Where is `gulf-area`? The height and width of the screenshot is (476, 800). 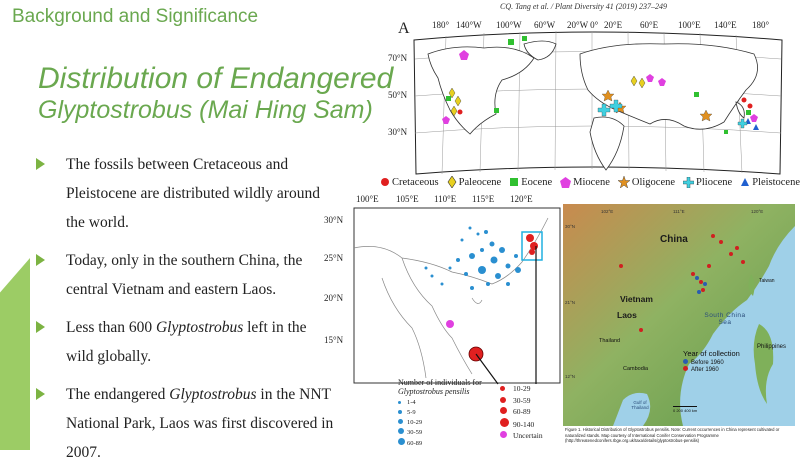
gulf-area is located at coordinates (632, 409).